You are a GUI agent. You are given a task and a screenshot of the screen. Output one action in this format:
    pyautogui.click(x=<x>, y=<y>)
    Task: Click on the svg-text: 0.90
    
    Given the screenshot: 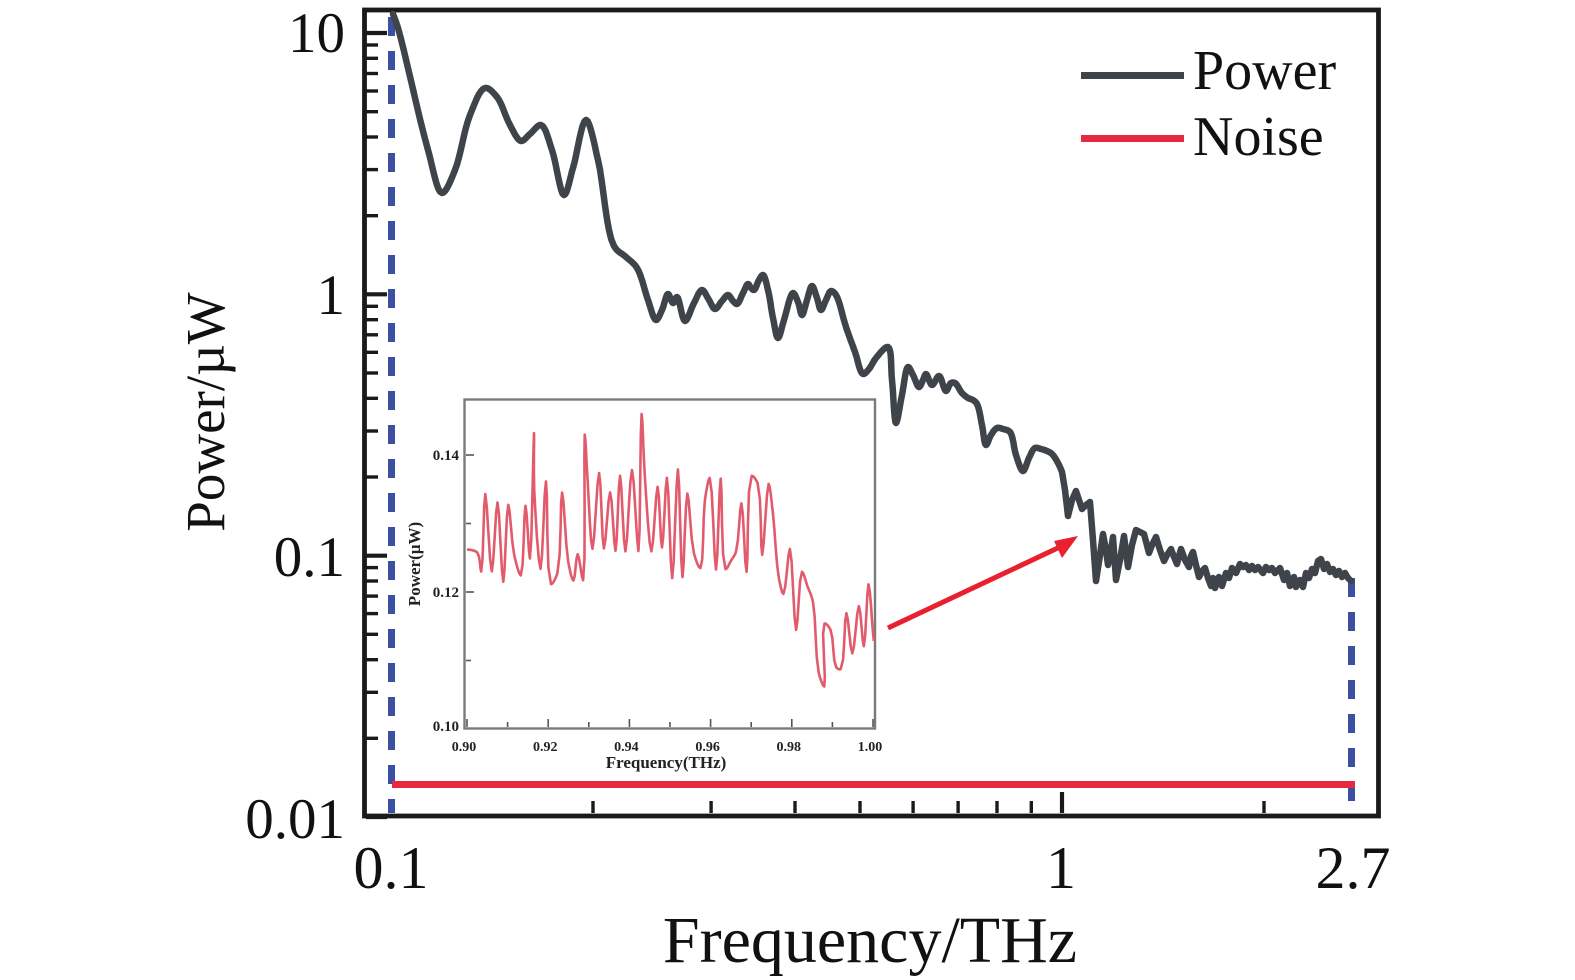 What is the action you would take?
    pyautogui.click(x=464, y=747)
    